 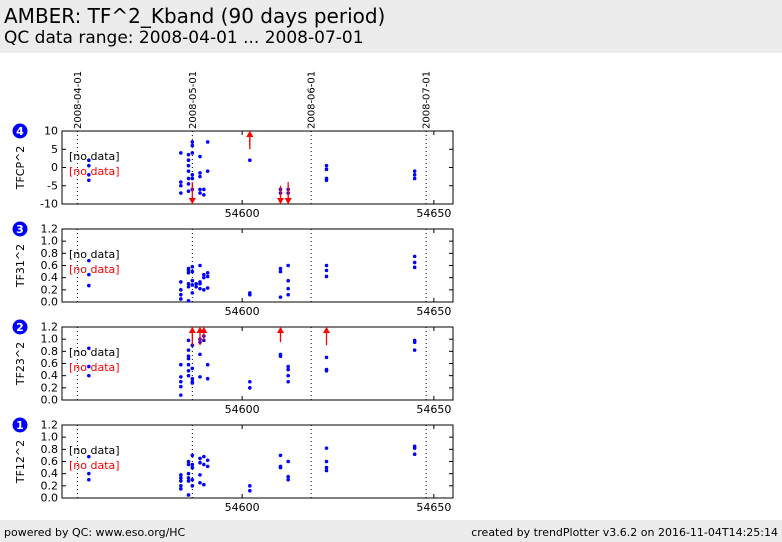 I want to click on panel-1-xtick-label-1: 54650, so click(x=433, y=507).